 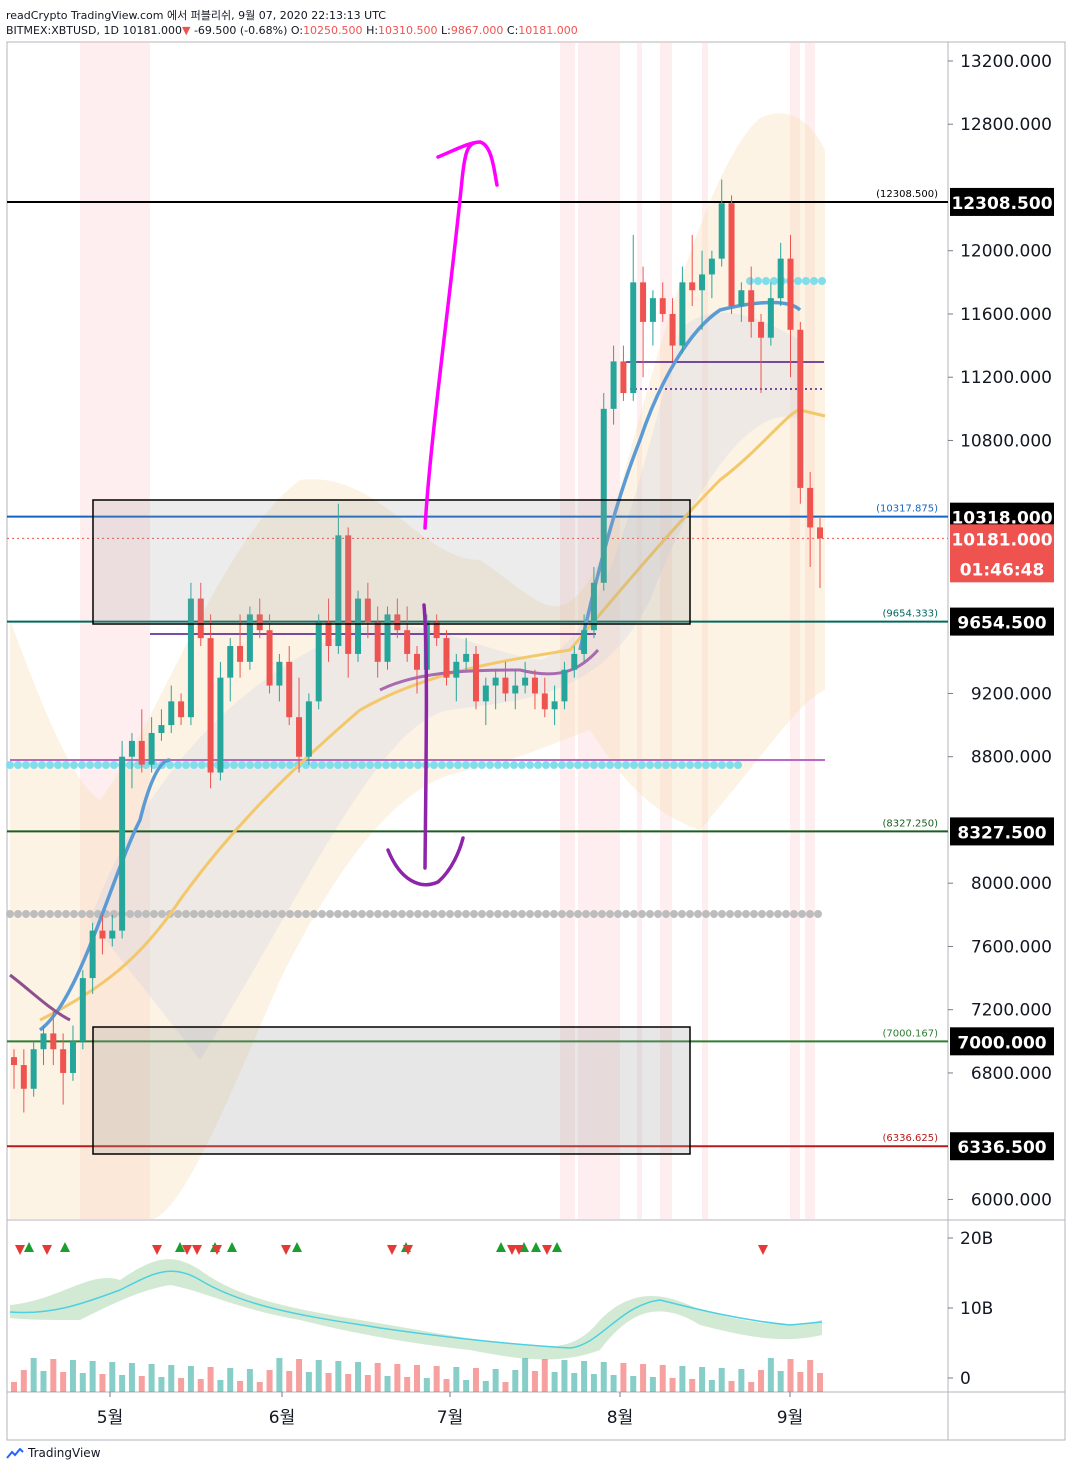 I want to click on time-tick-label: 9월, so click(x=790, y=1418).